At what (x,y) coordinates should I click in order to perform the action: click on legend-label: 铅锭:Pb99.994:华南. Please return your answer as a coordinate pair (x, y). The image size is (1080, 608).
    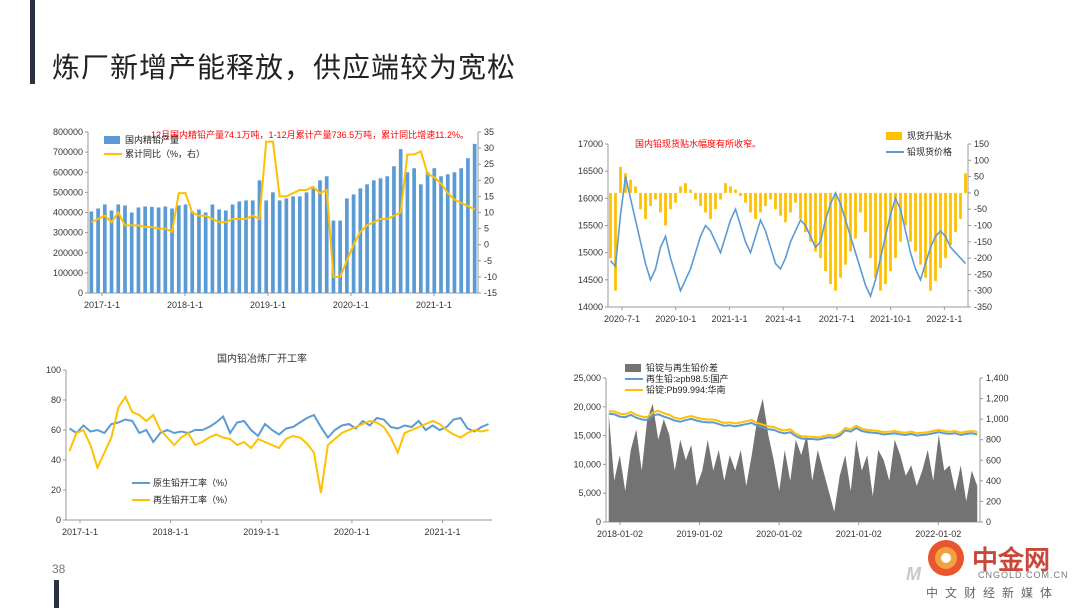
    Looking at the image, I should click on (686, 389).